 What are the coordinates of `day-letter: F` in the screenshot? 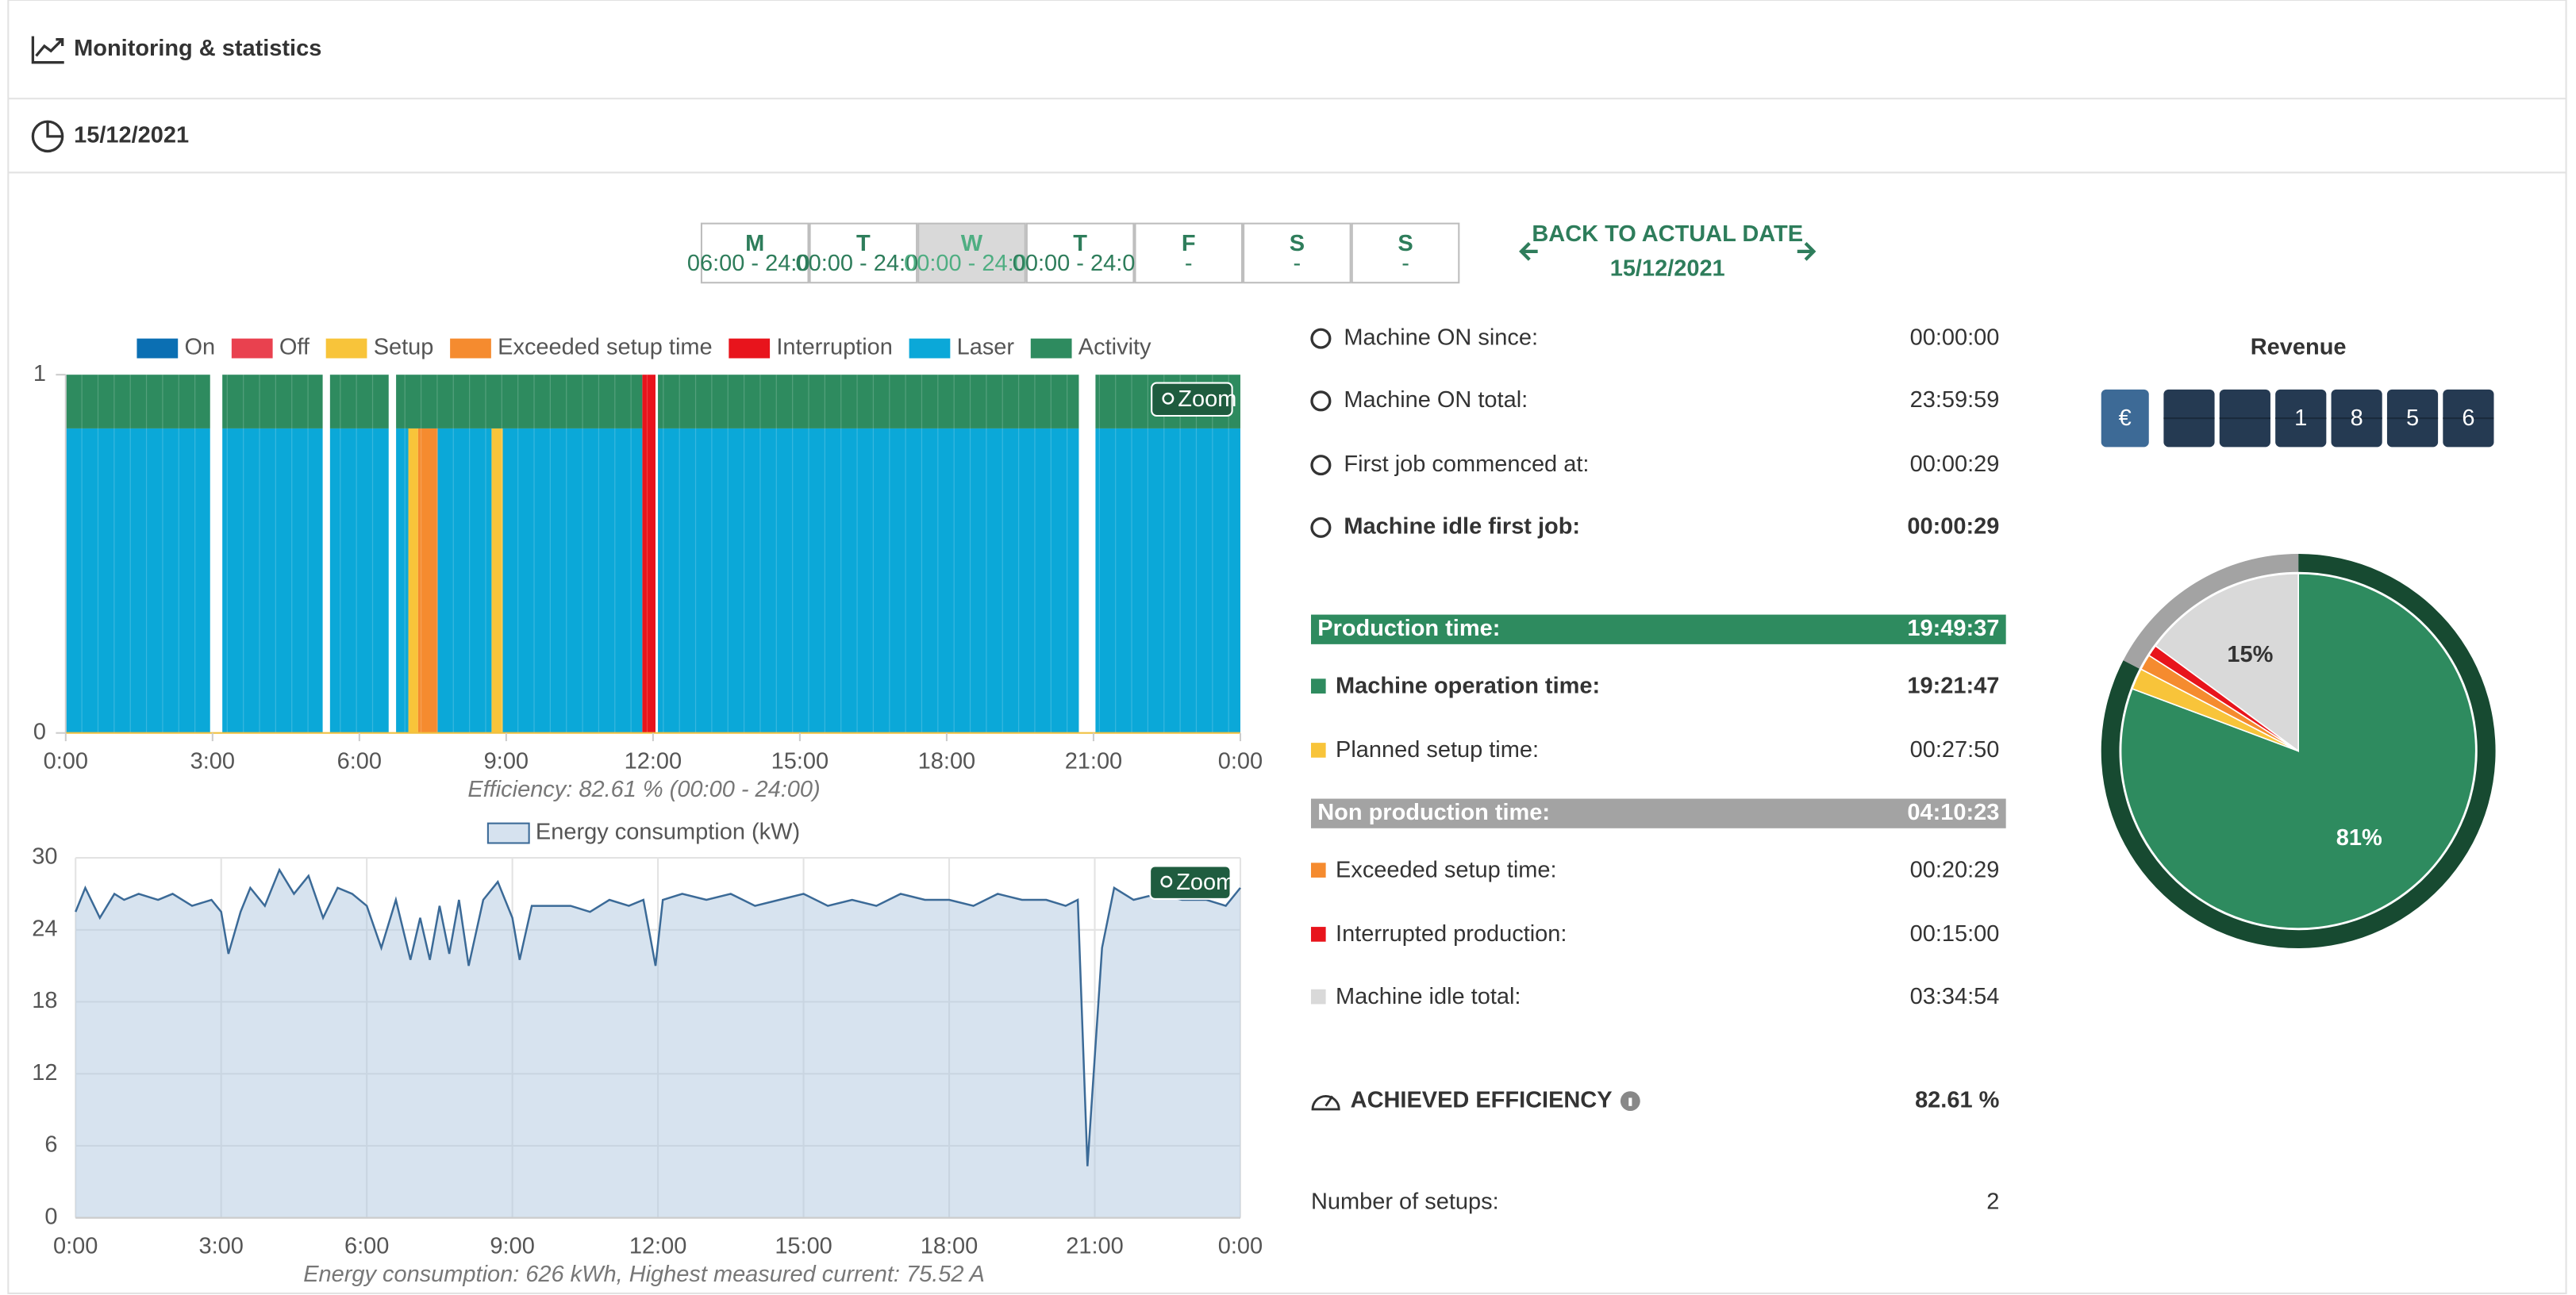 It's located at (1189, 243).